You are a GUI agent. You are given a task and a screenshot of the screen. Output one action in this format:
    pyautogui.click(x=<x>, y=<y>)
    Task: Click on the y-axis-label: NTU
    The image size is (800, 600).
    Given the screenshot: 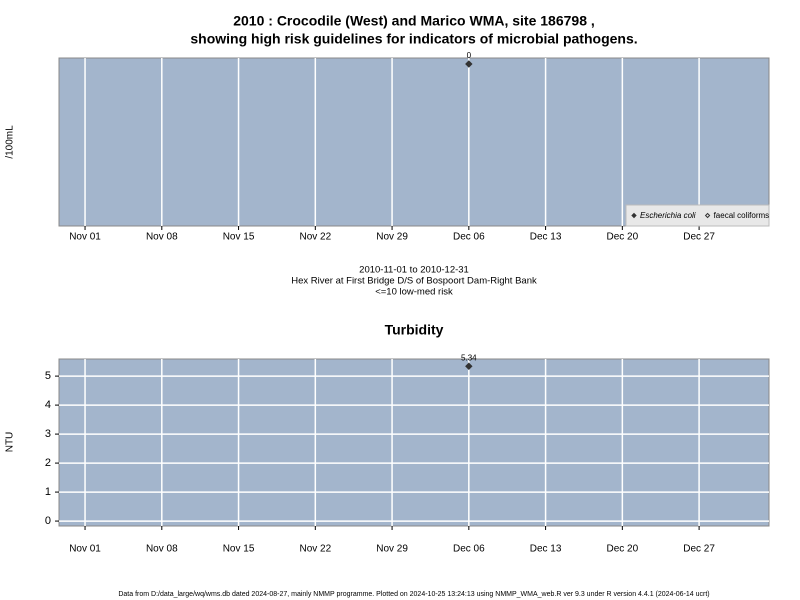 What is the action you would take?
    pyautogui.click(x=10, y=442)
    